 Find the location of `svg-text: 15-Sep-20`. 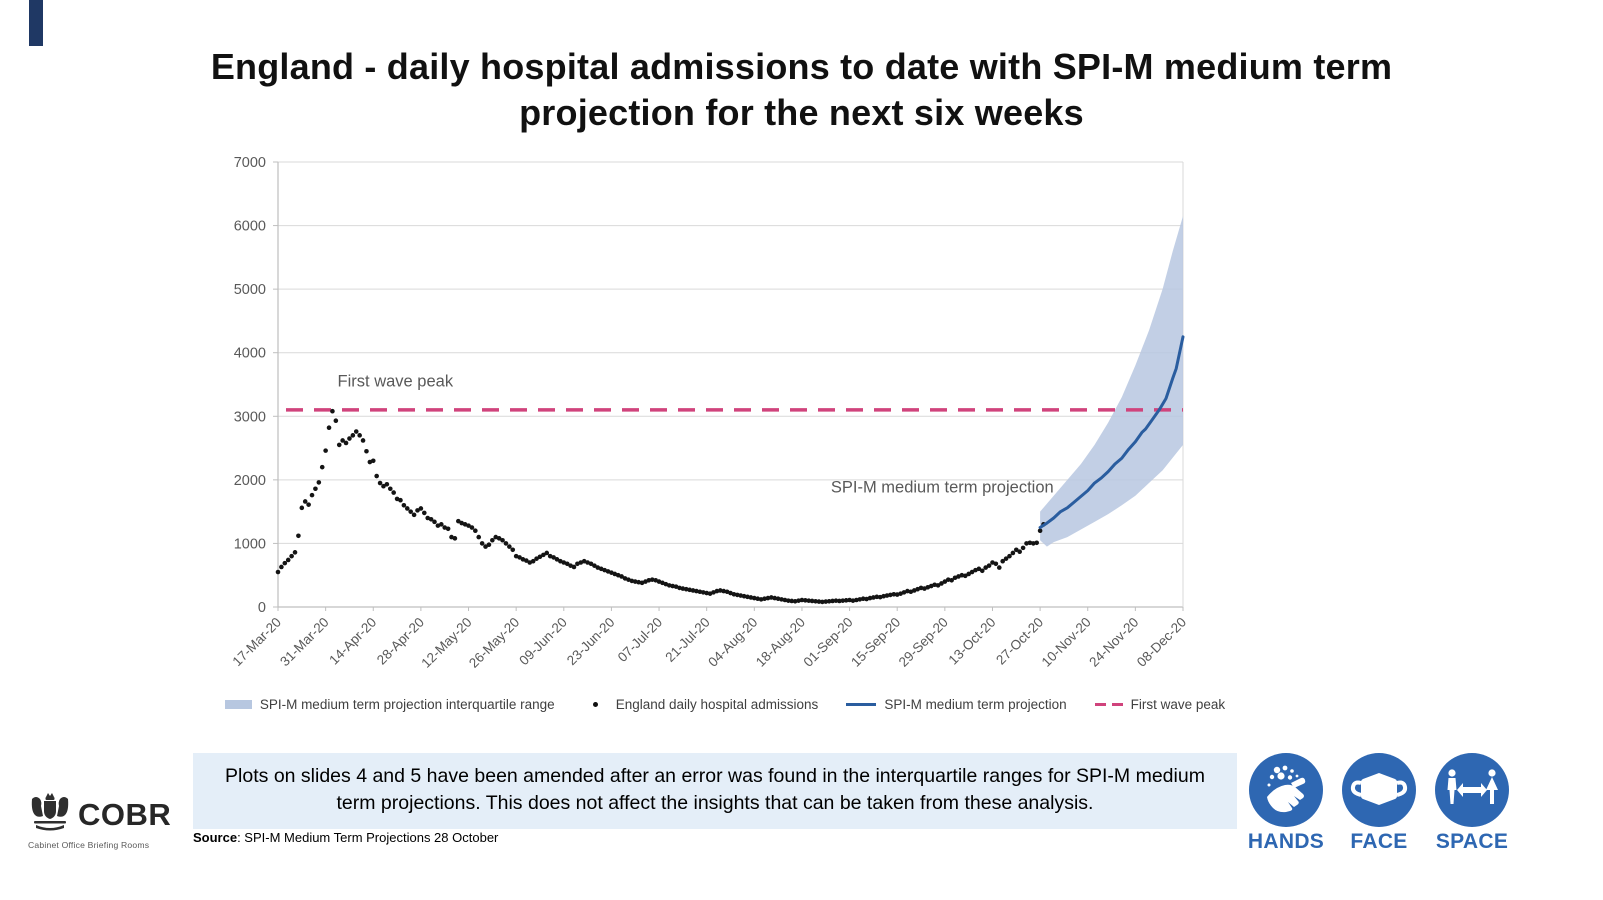

svg-text: 15-Sep-20 is located at coordinates (875, 642).